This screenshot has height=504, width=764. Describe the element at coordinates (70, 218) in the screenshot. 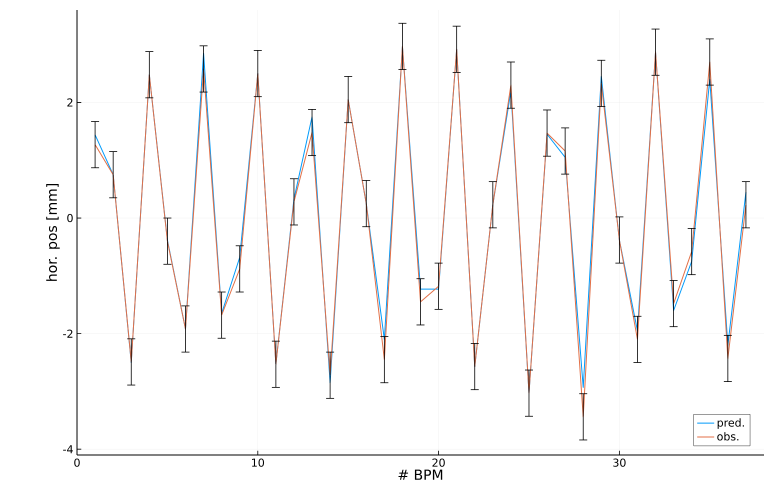

I see `y-tick-label: 0` at that location.